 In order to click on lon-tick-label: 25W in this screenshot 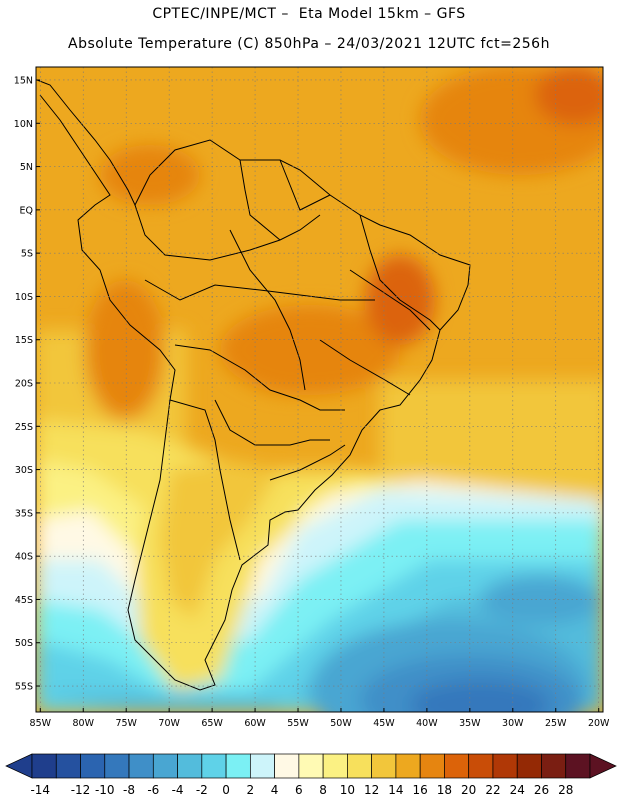, I will do `click(556, 723)`.